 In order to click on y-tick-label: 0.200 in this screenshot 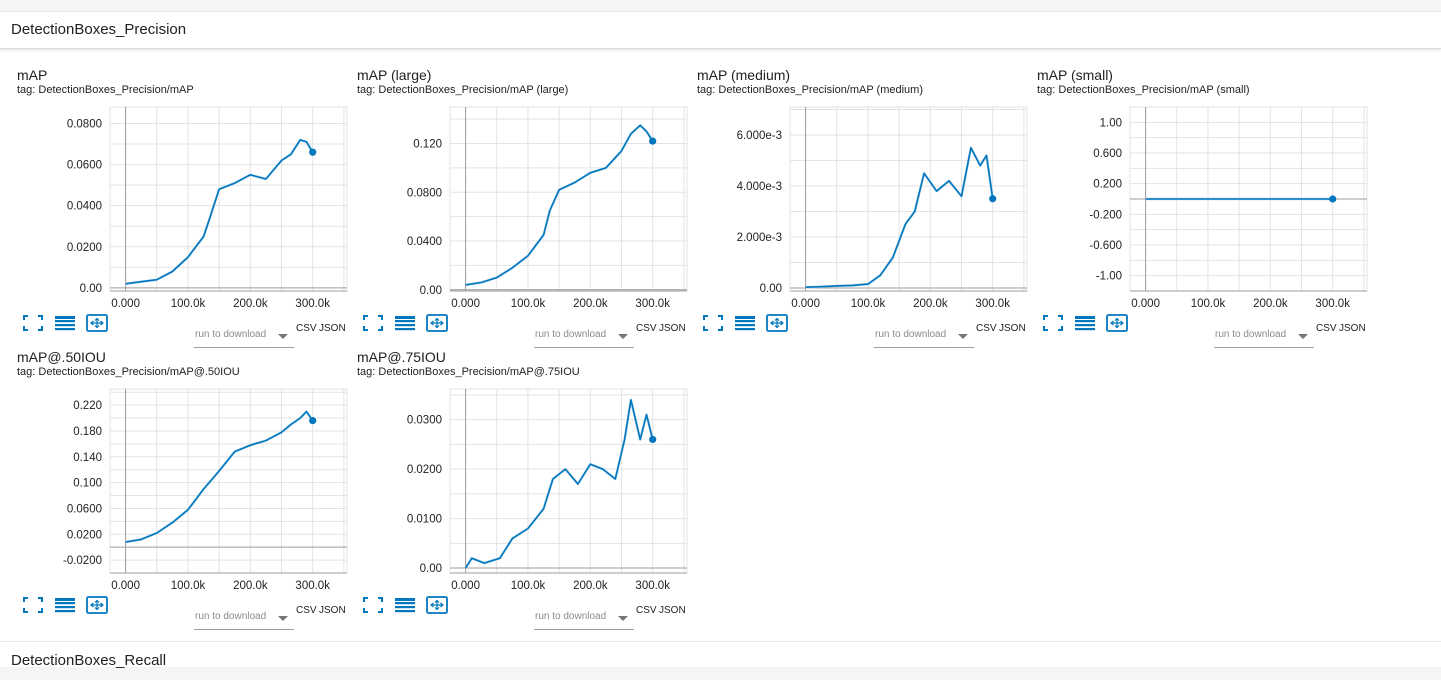, I will do `click(1107, 185)`.